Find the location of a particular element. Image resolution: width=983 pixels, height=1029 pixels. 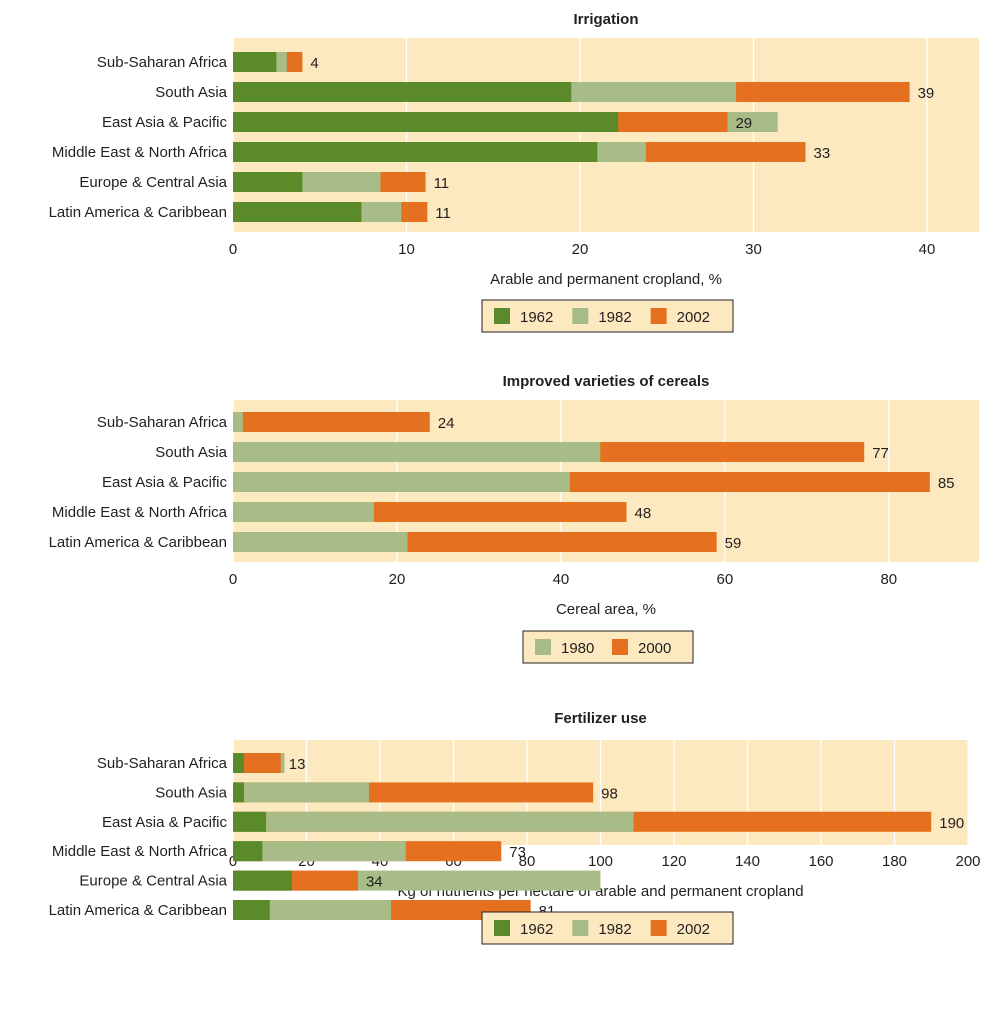

bar-2002-sub-saharan-africa is located at coordinates (257, 763).